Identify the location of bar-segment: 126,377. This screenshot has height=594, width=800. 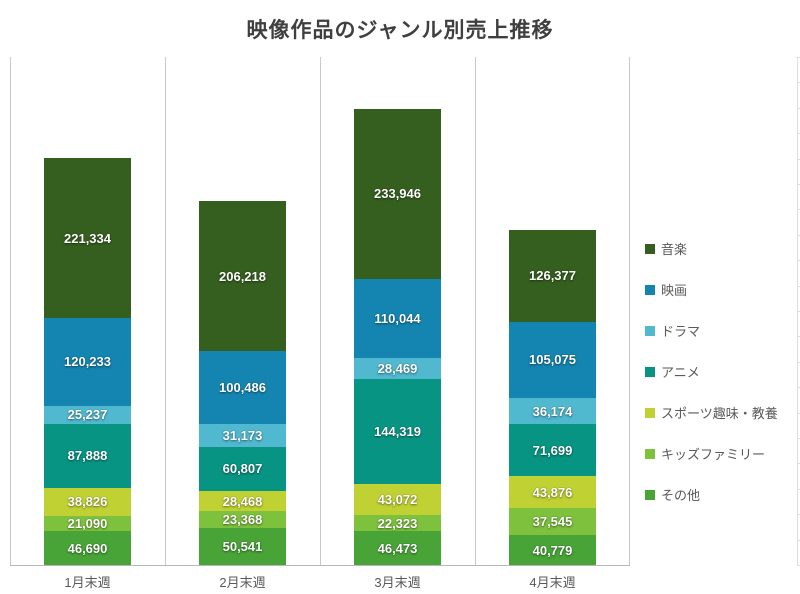
(552, 276).